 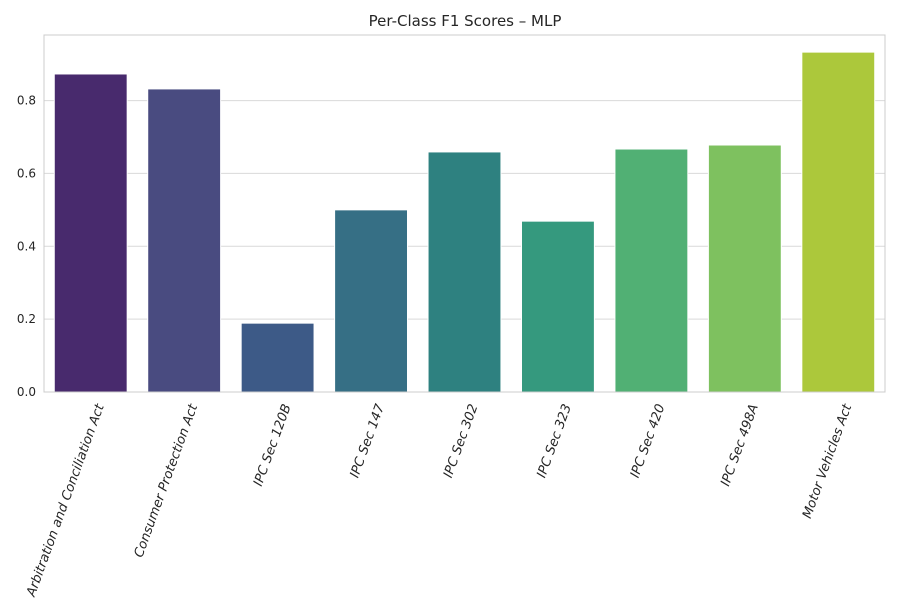 I want to click on x-tick-label: IPC Sec 323, so click(x=554, y=441).